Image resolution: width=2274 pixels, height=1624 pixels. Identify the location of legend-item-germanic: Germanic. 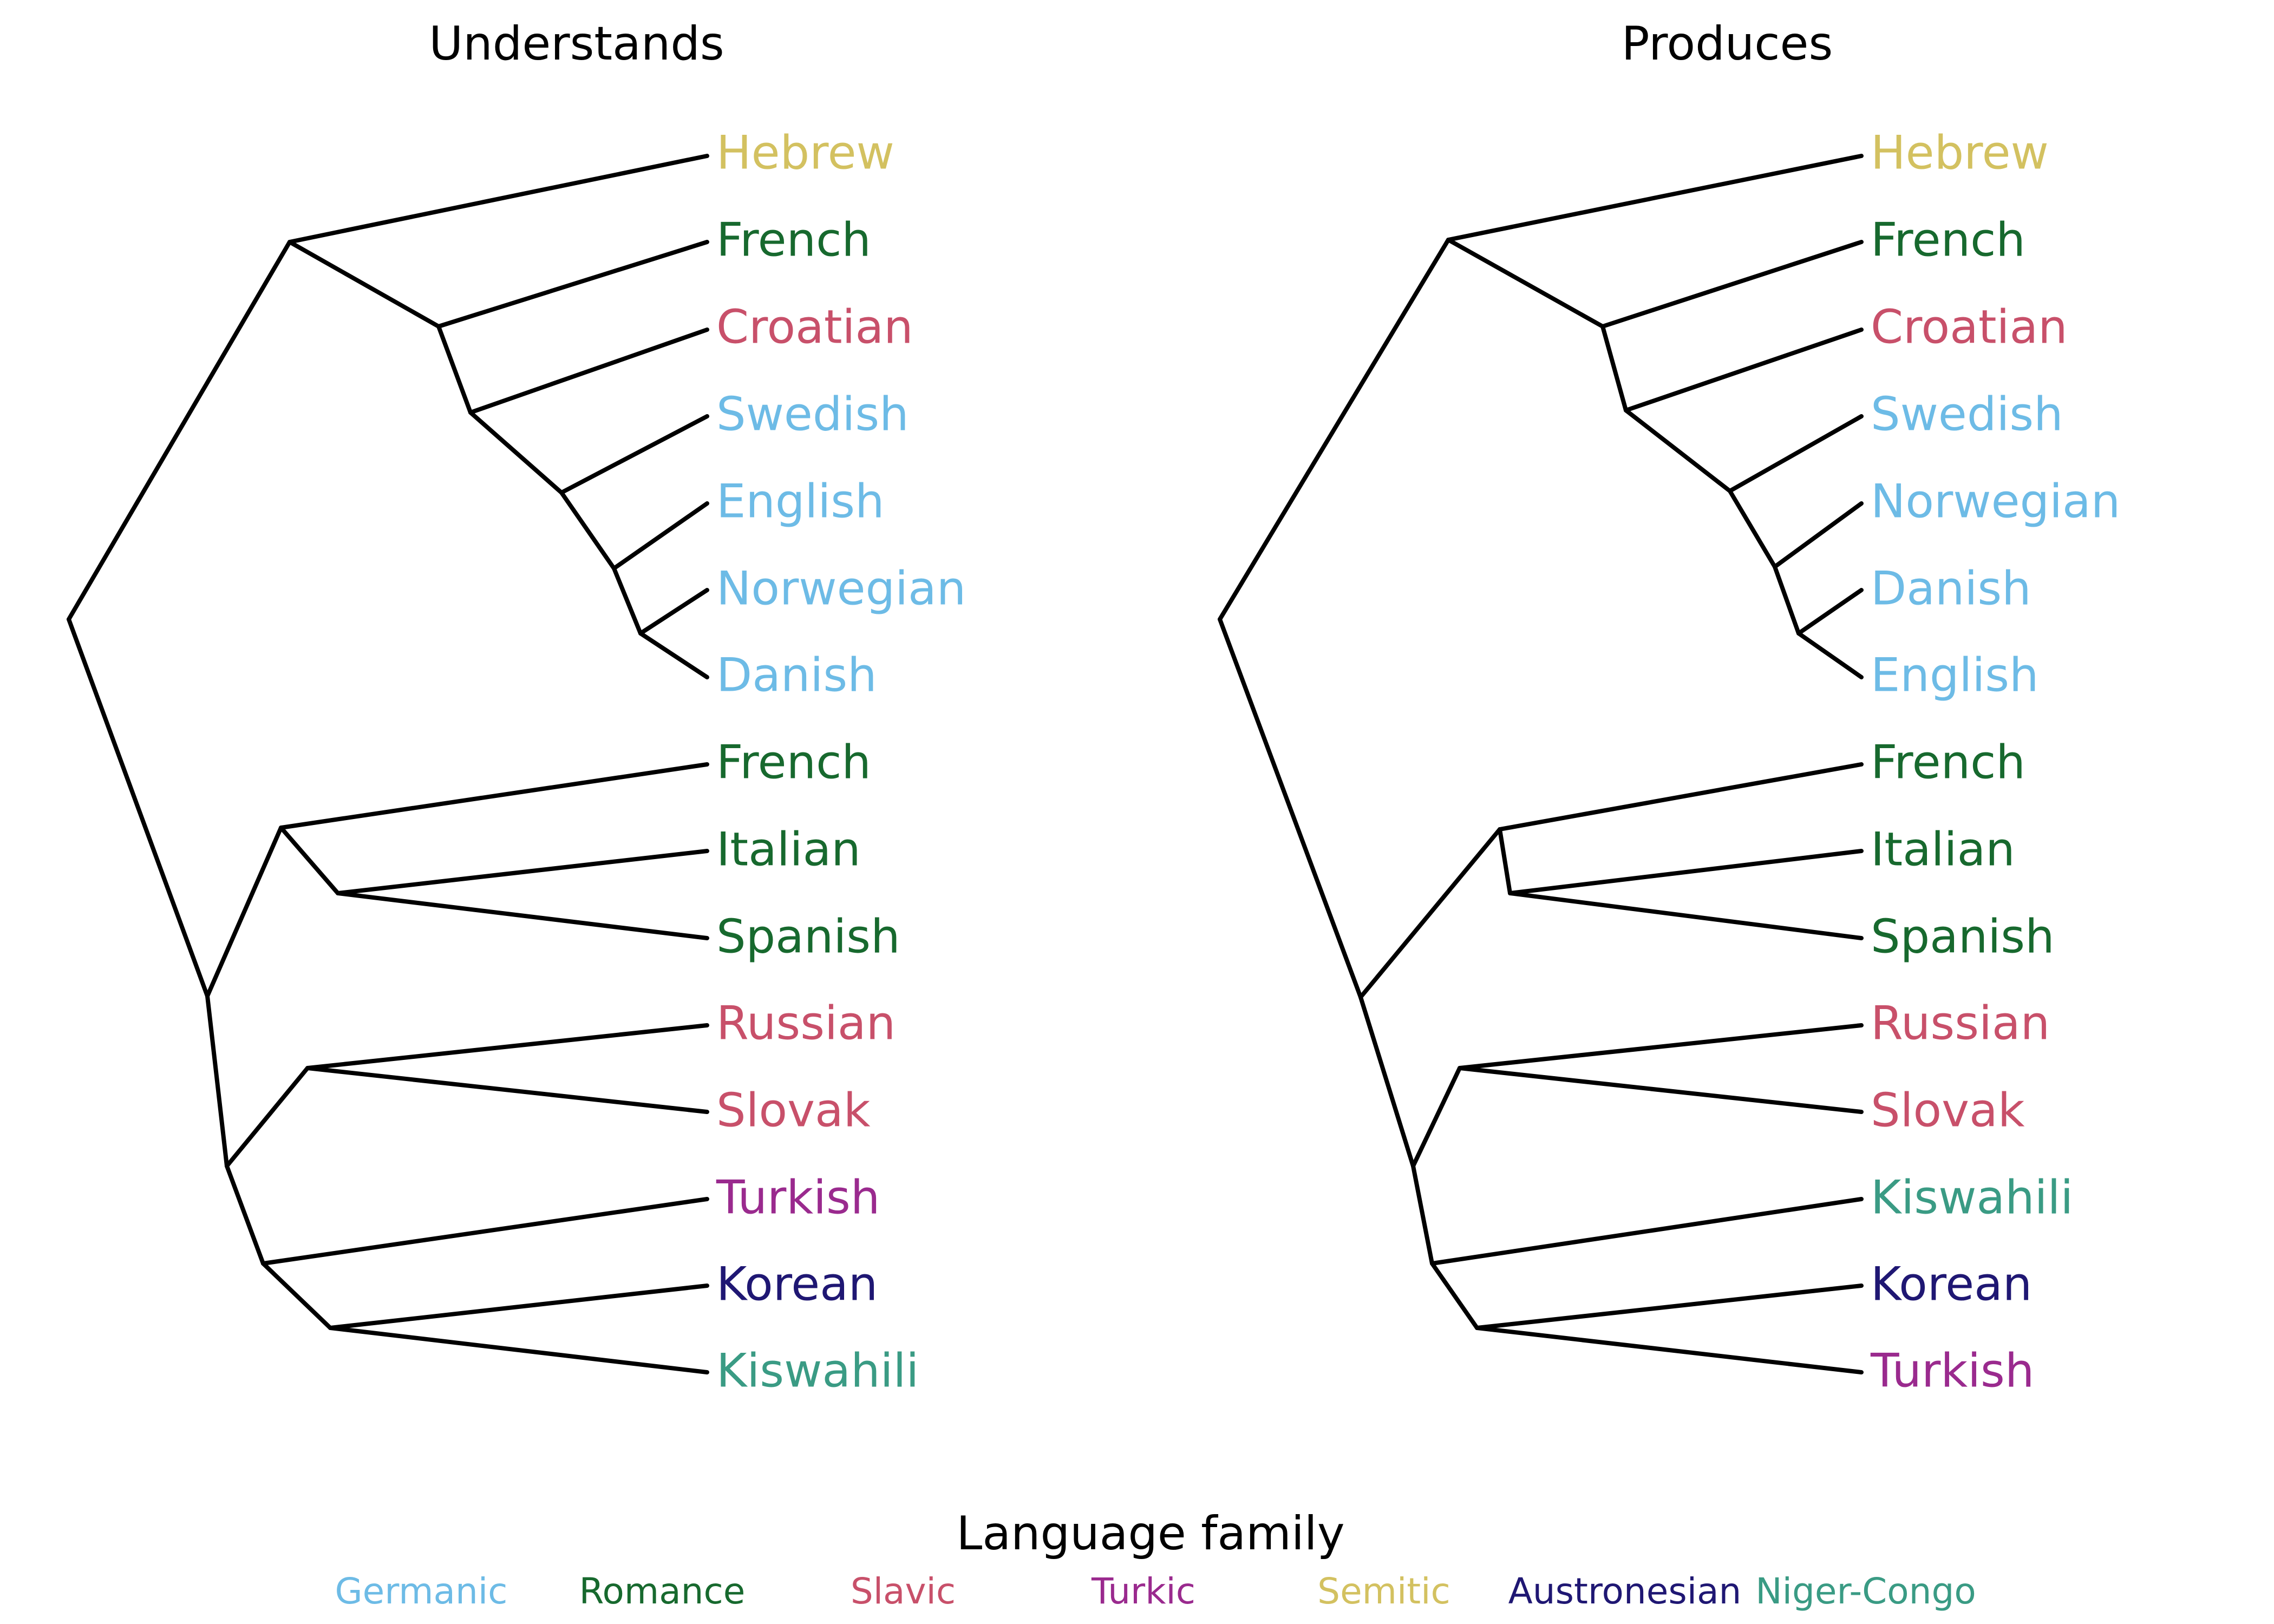
(422, 1591).